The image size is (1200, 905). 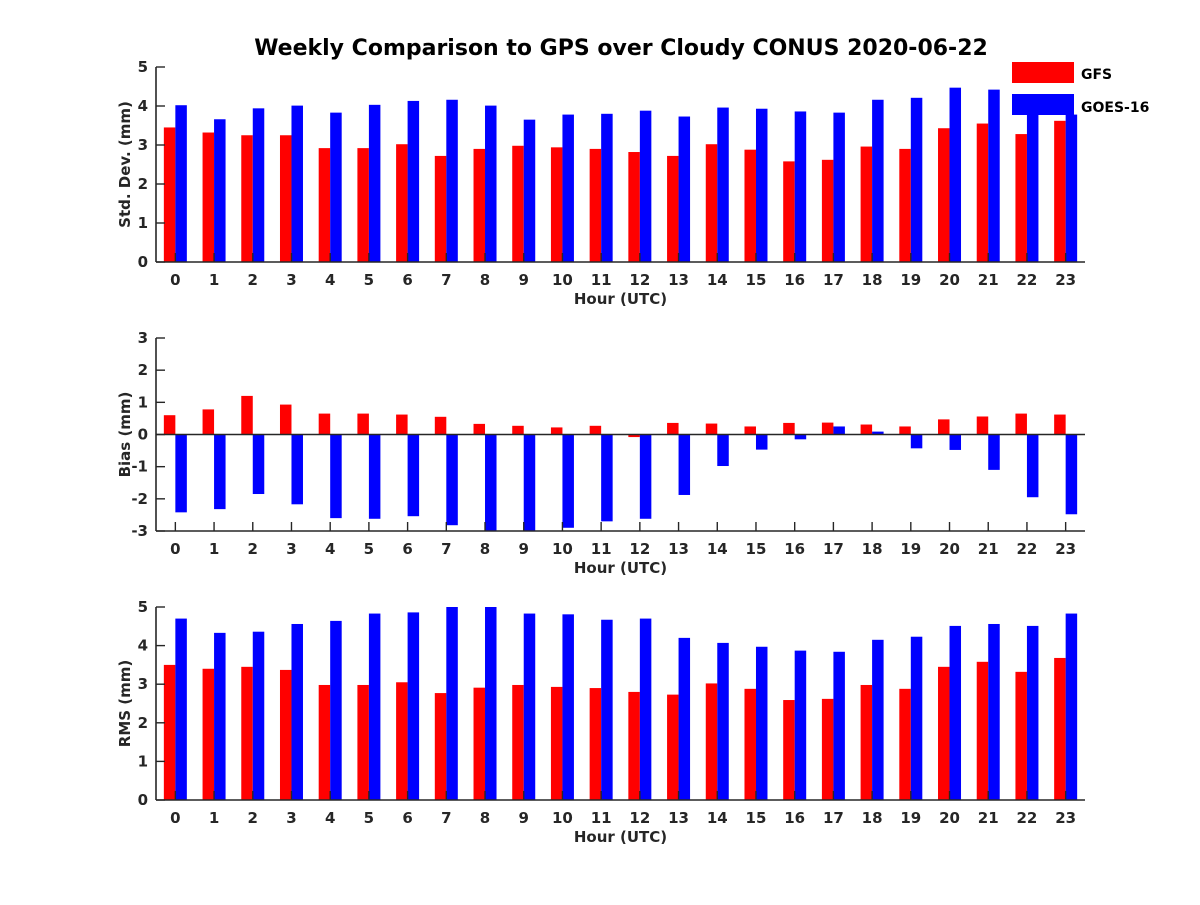 What do you see at coordinates (253, 818) in the screenshot?
I see `x-tick-label: 2` at bounding box center [253, 818].